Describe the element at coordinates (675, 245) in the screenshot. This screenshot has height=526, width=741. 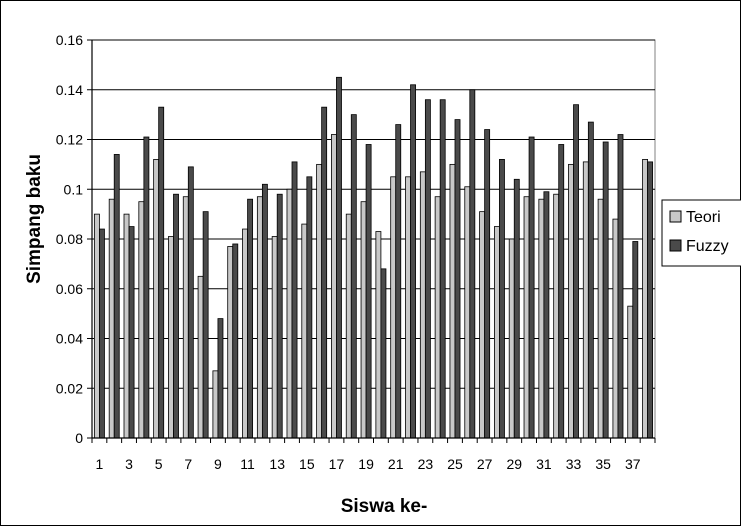
I see `legend-swatch-fuzzy` at that location.